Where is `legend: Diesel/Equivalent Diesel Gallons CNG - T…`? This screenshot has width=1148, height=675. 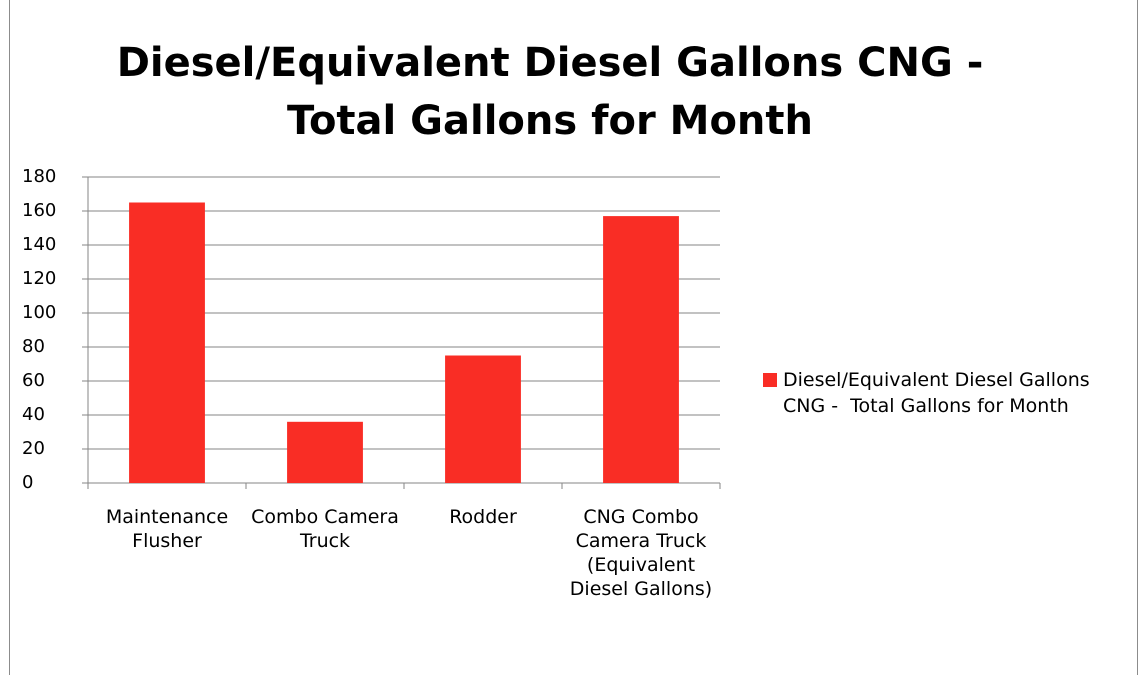
legend: Diesel/Equivalent Diesel Gallons CNG - T… is located at coordinates (943, 393).